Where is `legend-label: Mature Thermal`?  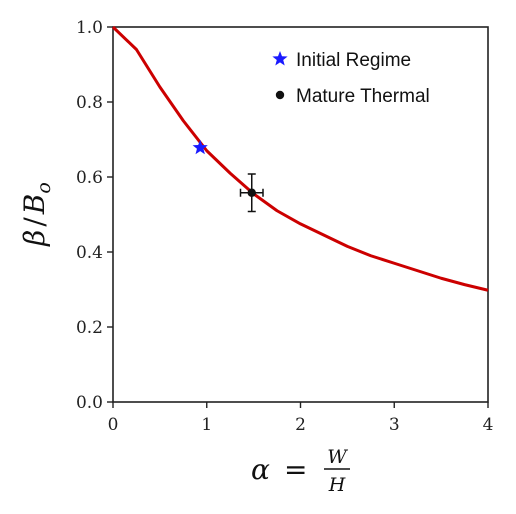 legend-label: Mature Thermal is located at coordinates (363, 96).